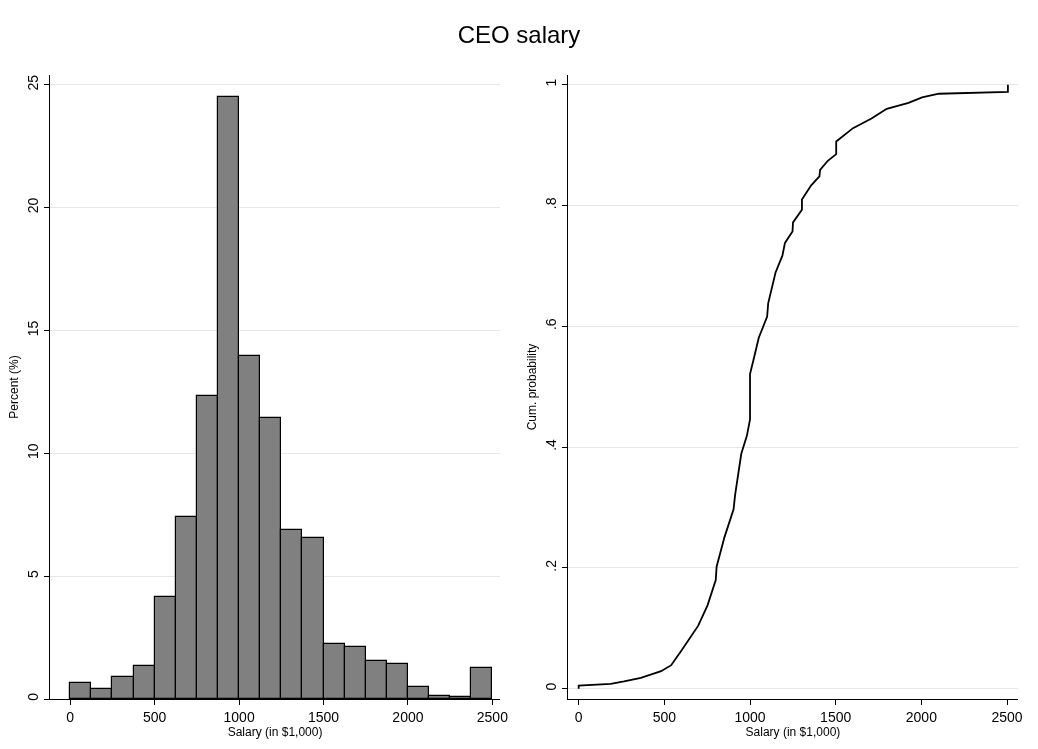 This screenshot has width=1038, height=749. What do you see at coordinates (531, 387) in the screenshot?
I see `y-axis-title: Cum. probability` at bounding box center [531, 387].